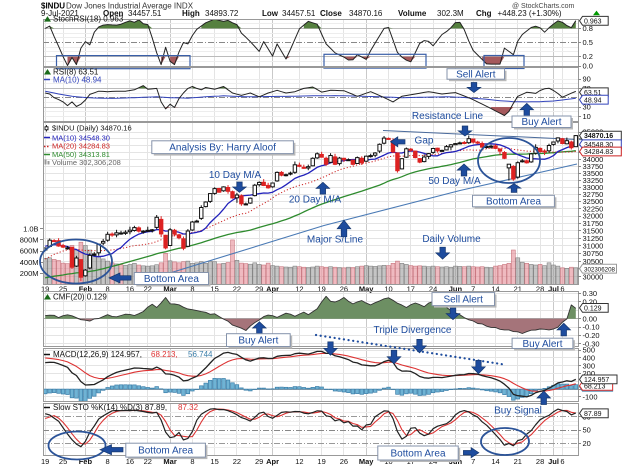 The image size is (623, 467). What do you see at coordinates (412, 13) in the screenshot?
I see `svg-text: Volume` at bounding box center [412, 13].